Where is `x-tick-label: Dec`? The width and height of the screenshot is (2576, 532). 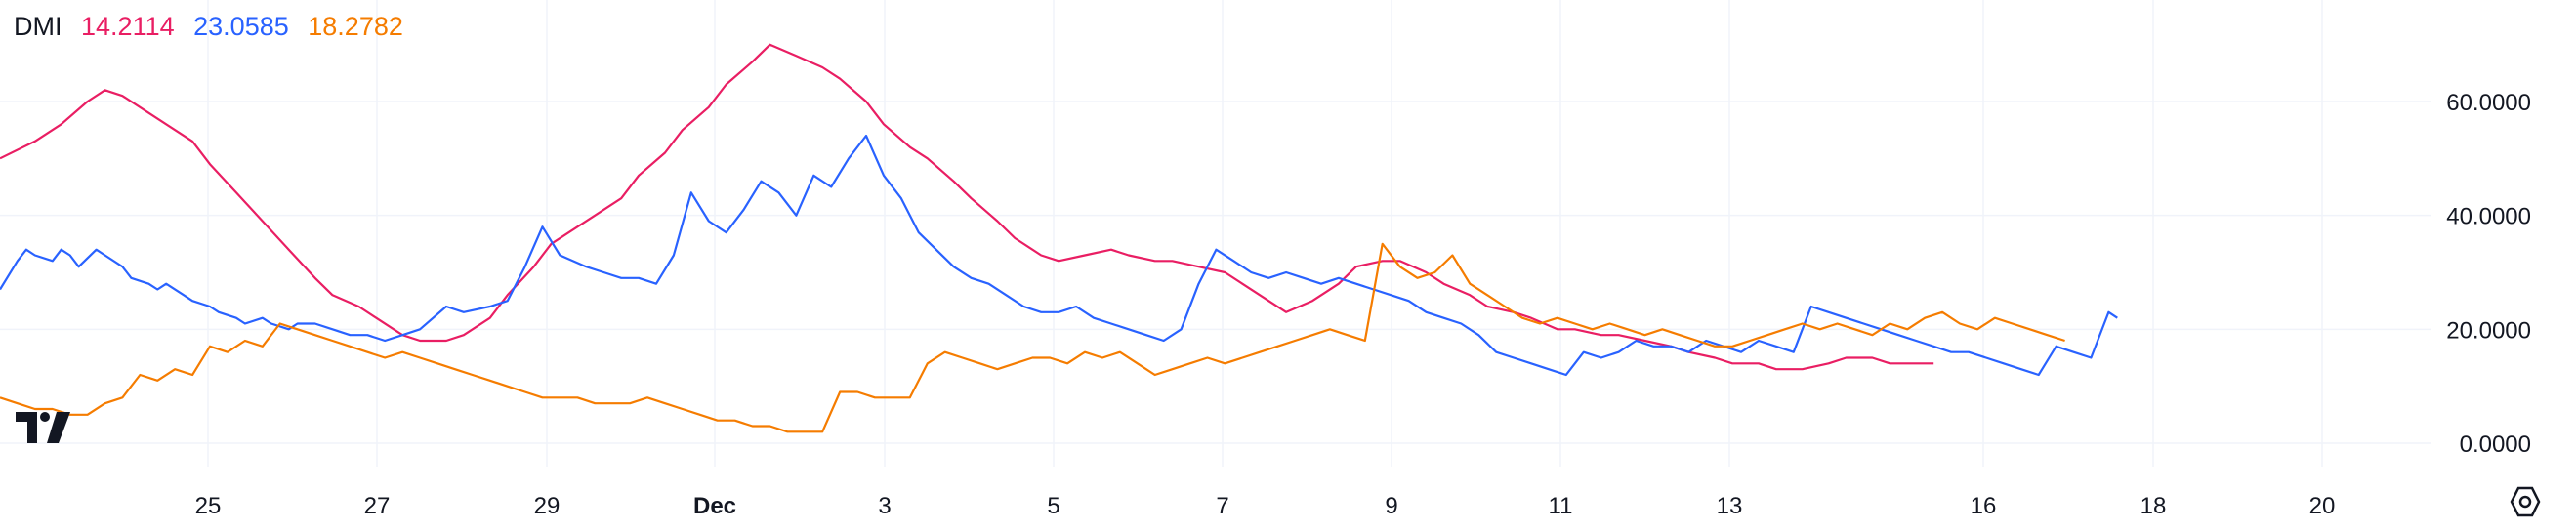 x-tick-label: Dec is located at coordinates (714, 506).